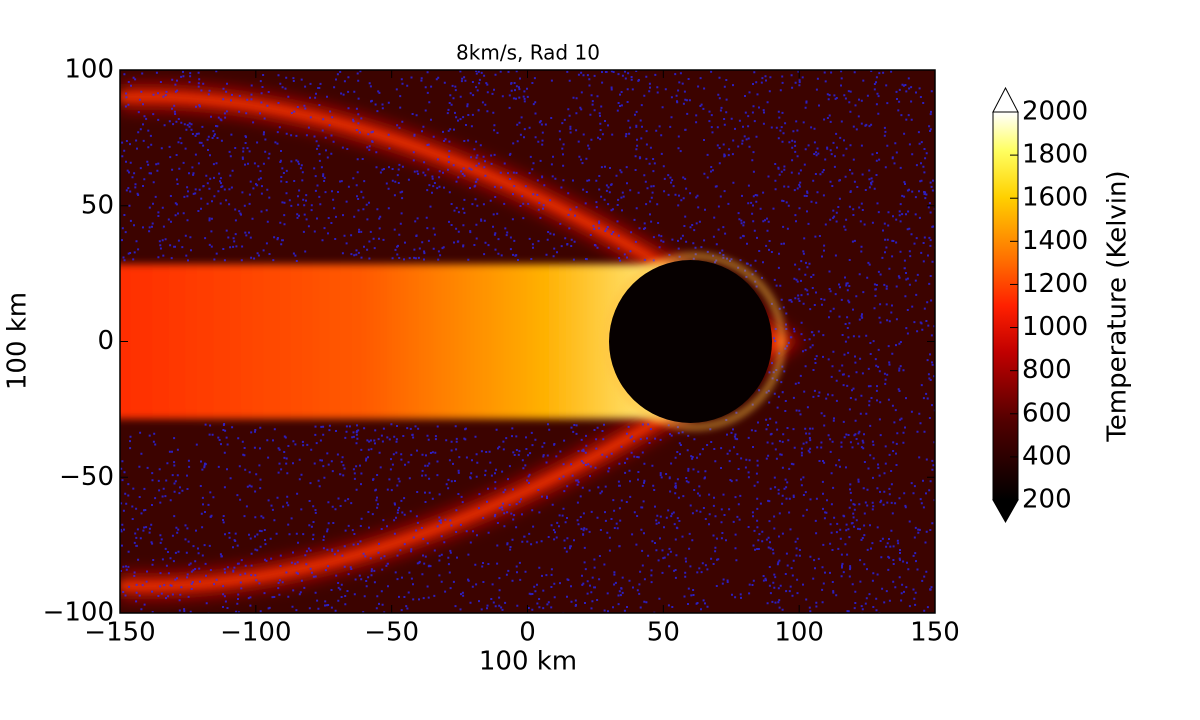  I want to click on y-tick-label: 100, so click(89, 70).